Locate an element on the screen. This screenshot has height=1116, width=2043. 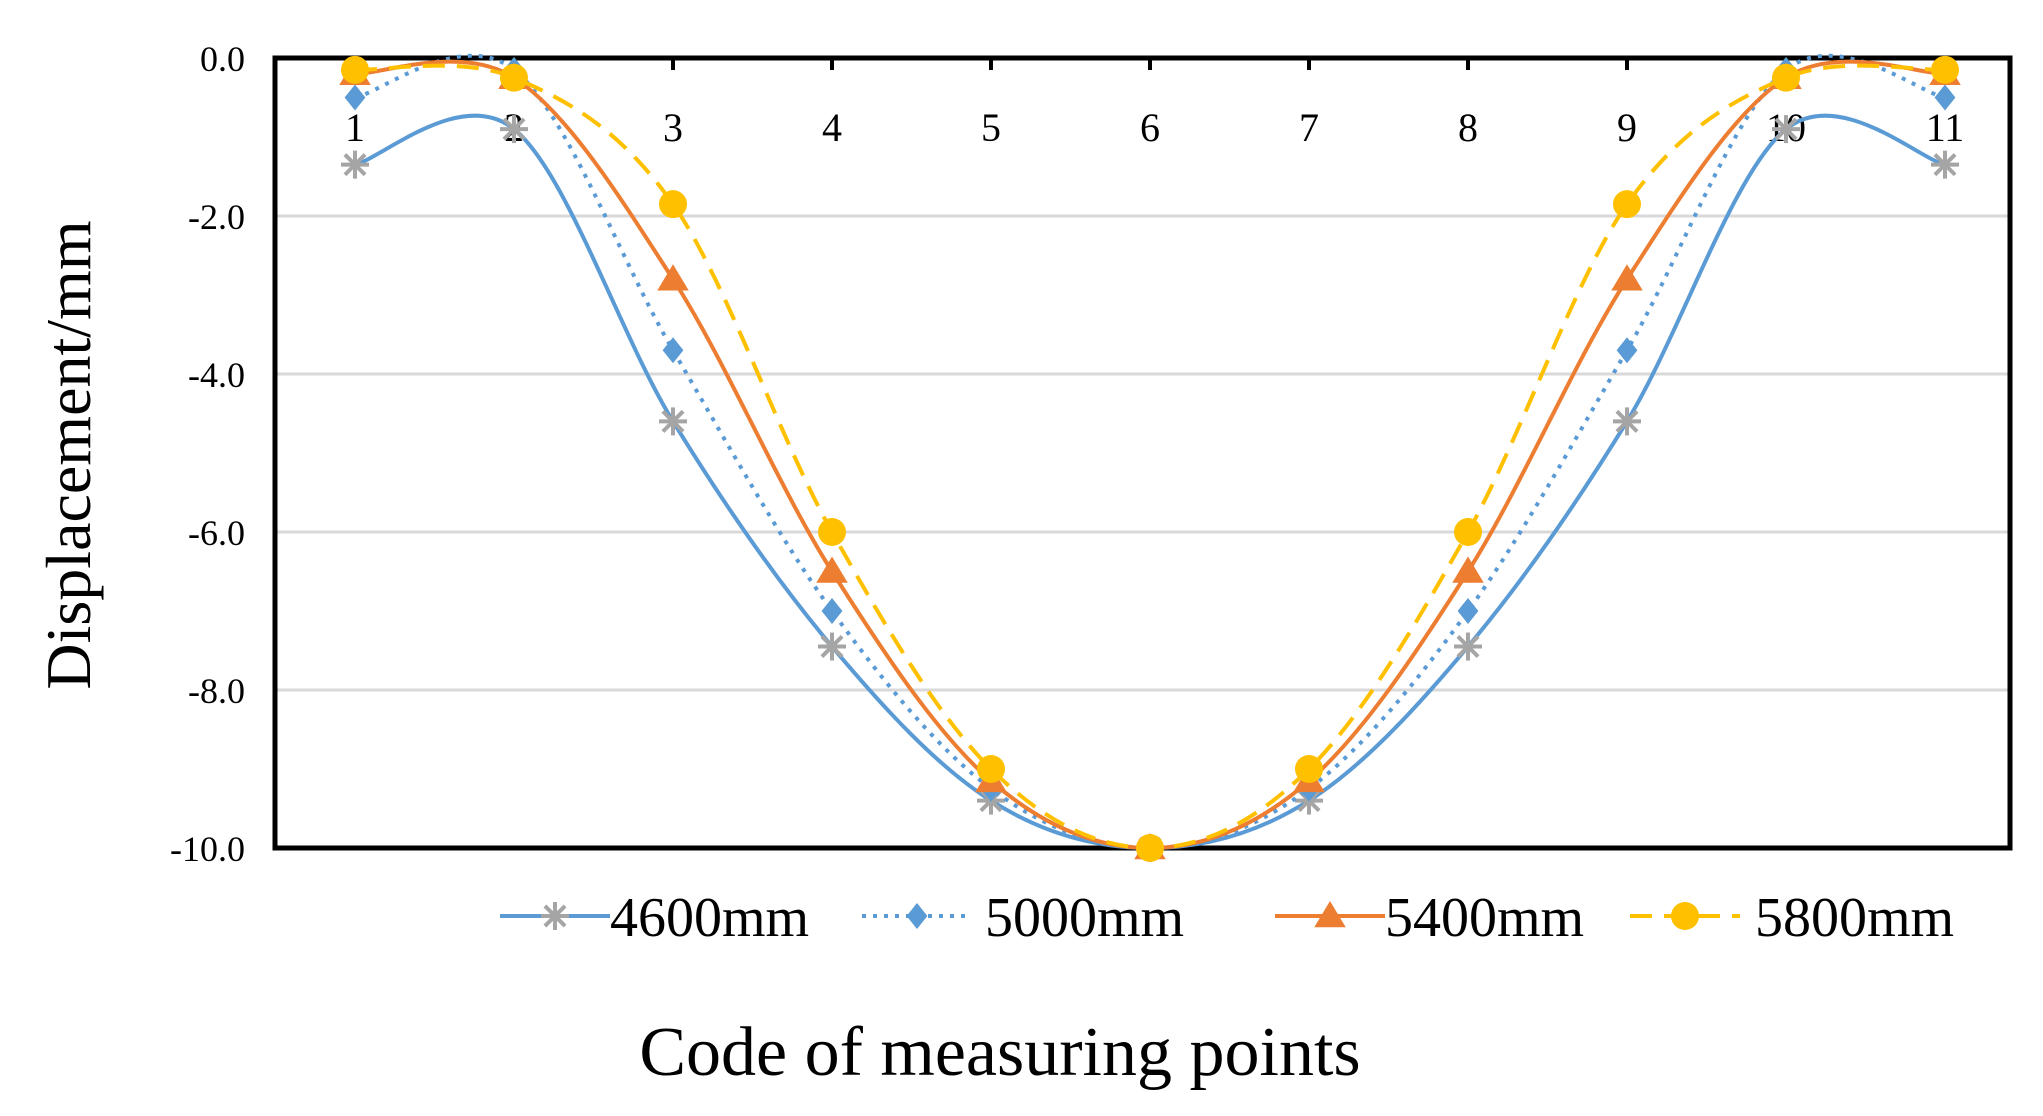
legend-item: 5400mm is located at coordinates (1429, 918).